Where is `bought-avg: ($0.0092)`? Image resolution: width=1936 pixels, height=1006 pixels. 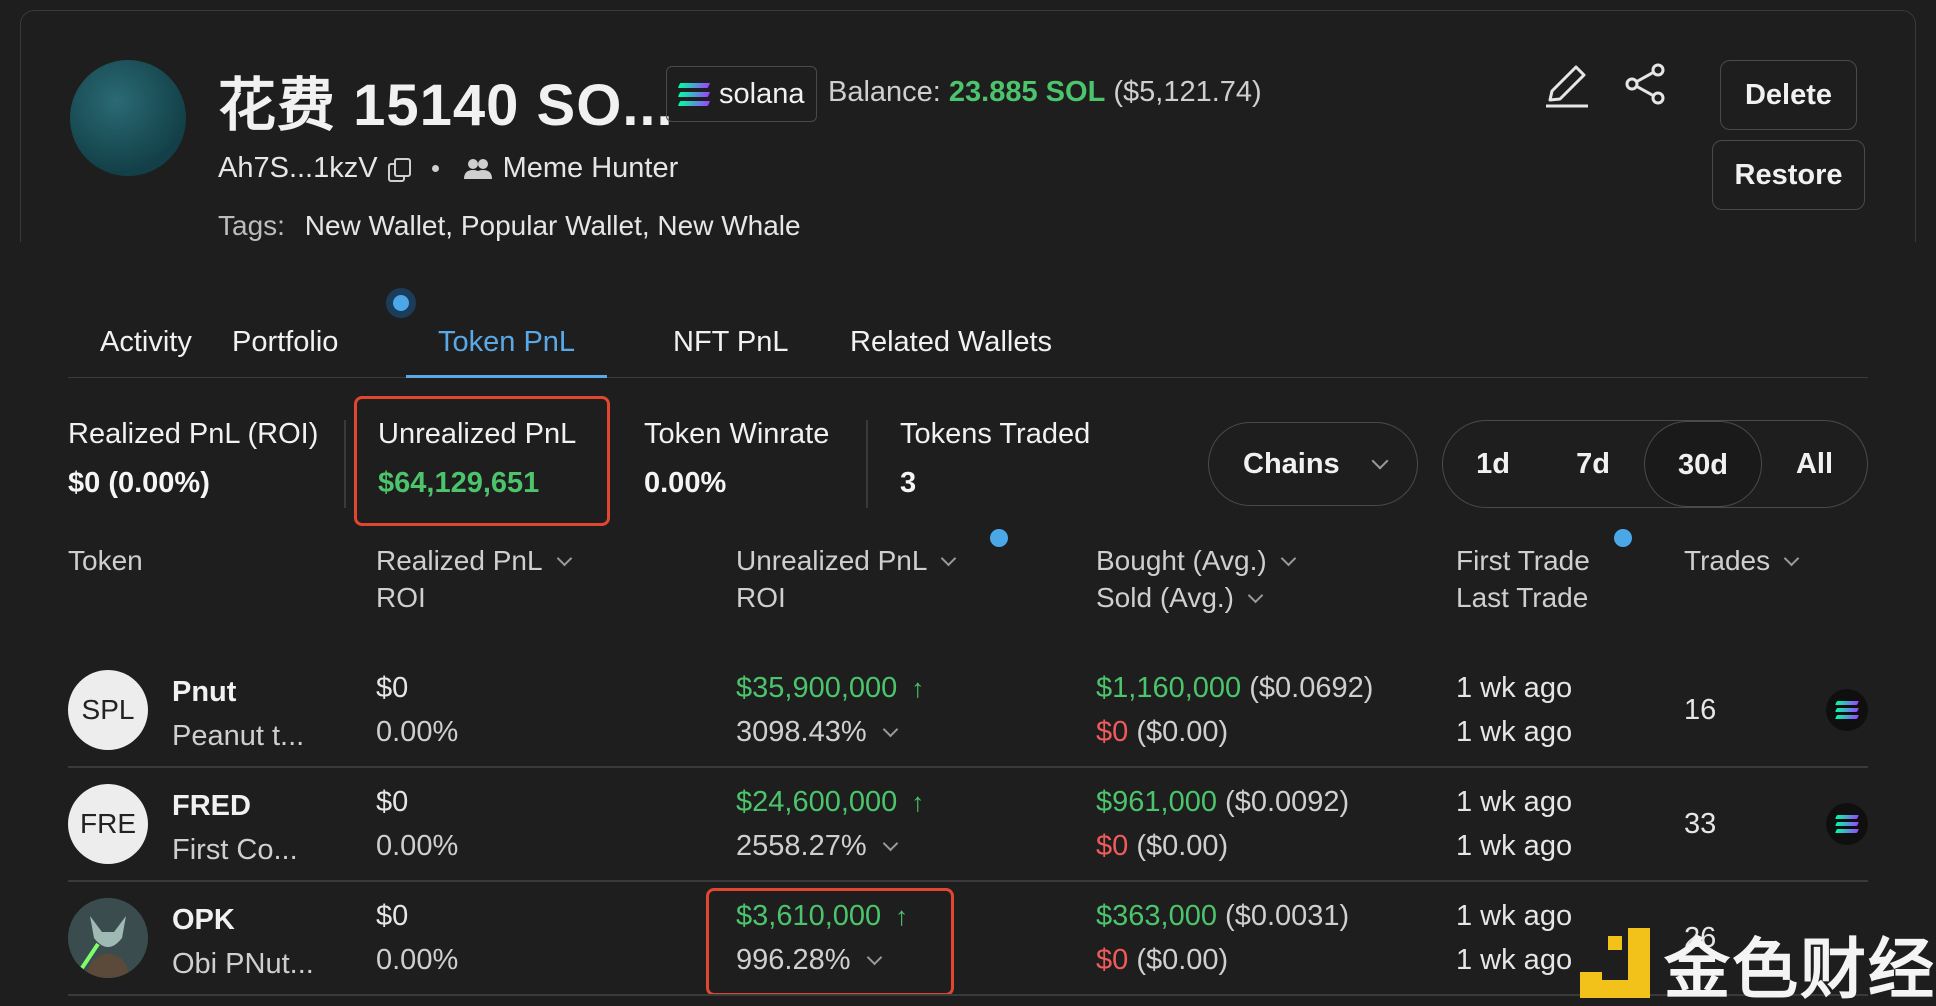 bought-avg: ($0.0092) is located at coordinates (1287, 802).